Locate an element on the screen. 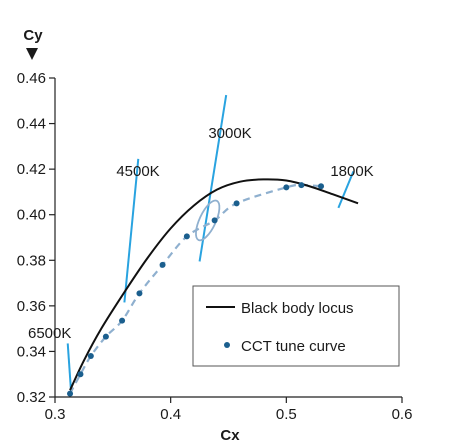 This screenshot has height=445, width=450. y-tick-label: 0.42 is located at coordinates (31, 169).